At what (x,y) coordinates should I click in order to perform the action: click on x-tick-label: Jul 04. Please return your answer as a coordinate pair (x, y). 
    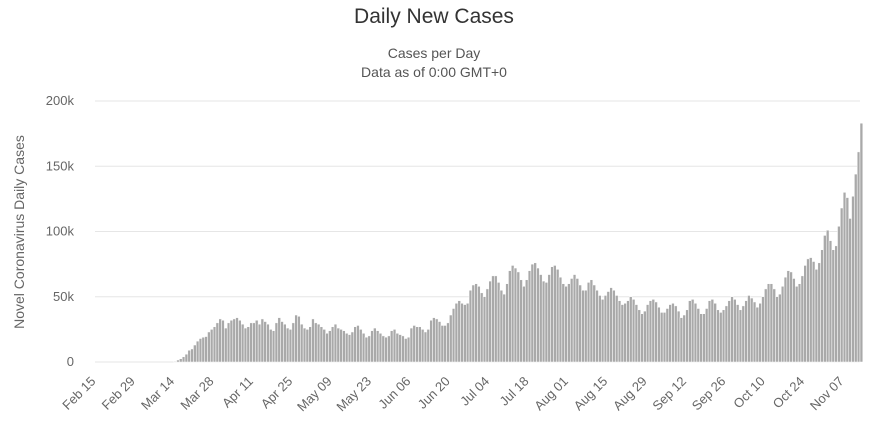
    Looking at the image, I should click on (474, 391).